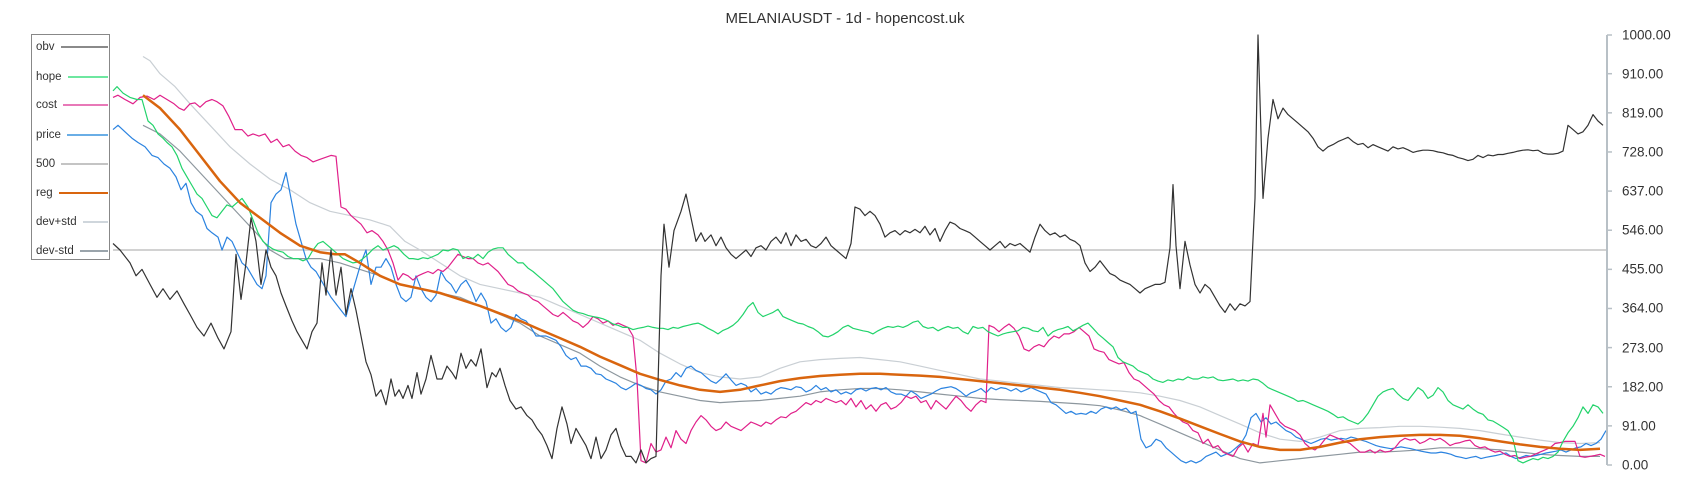 This screenshot has width=1700, height=500. Describe the element at coordinates (44, 193) in the screenshot. I see `legend-label: reg` at that location.